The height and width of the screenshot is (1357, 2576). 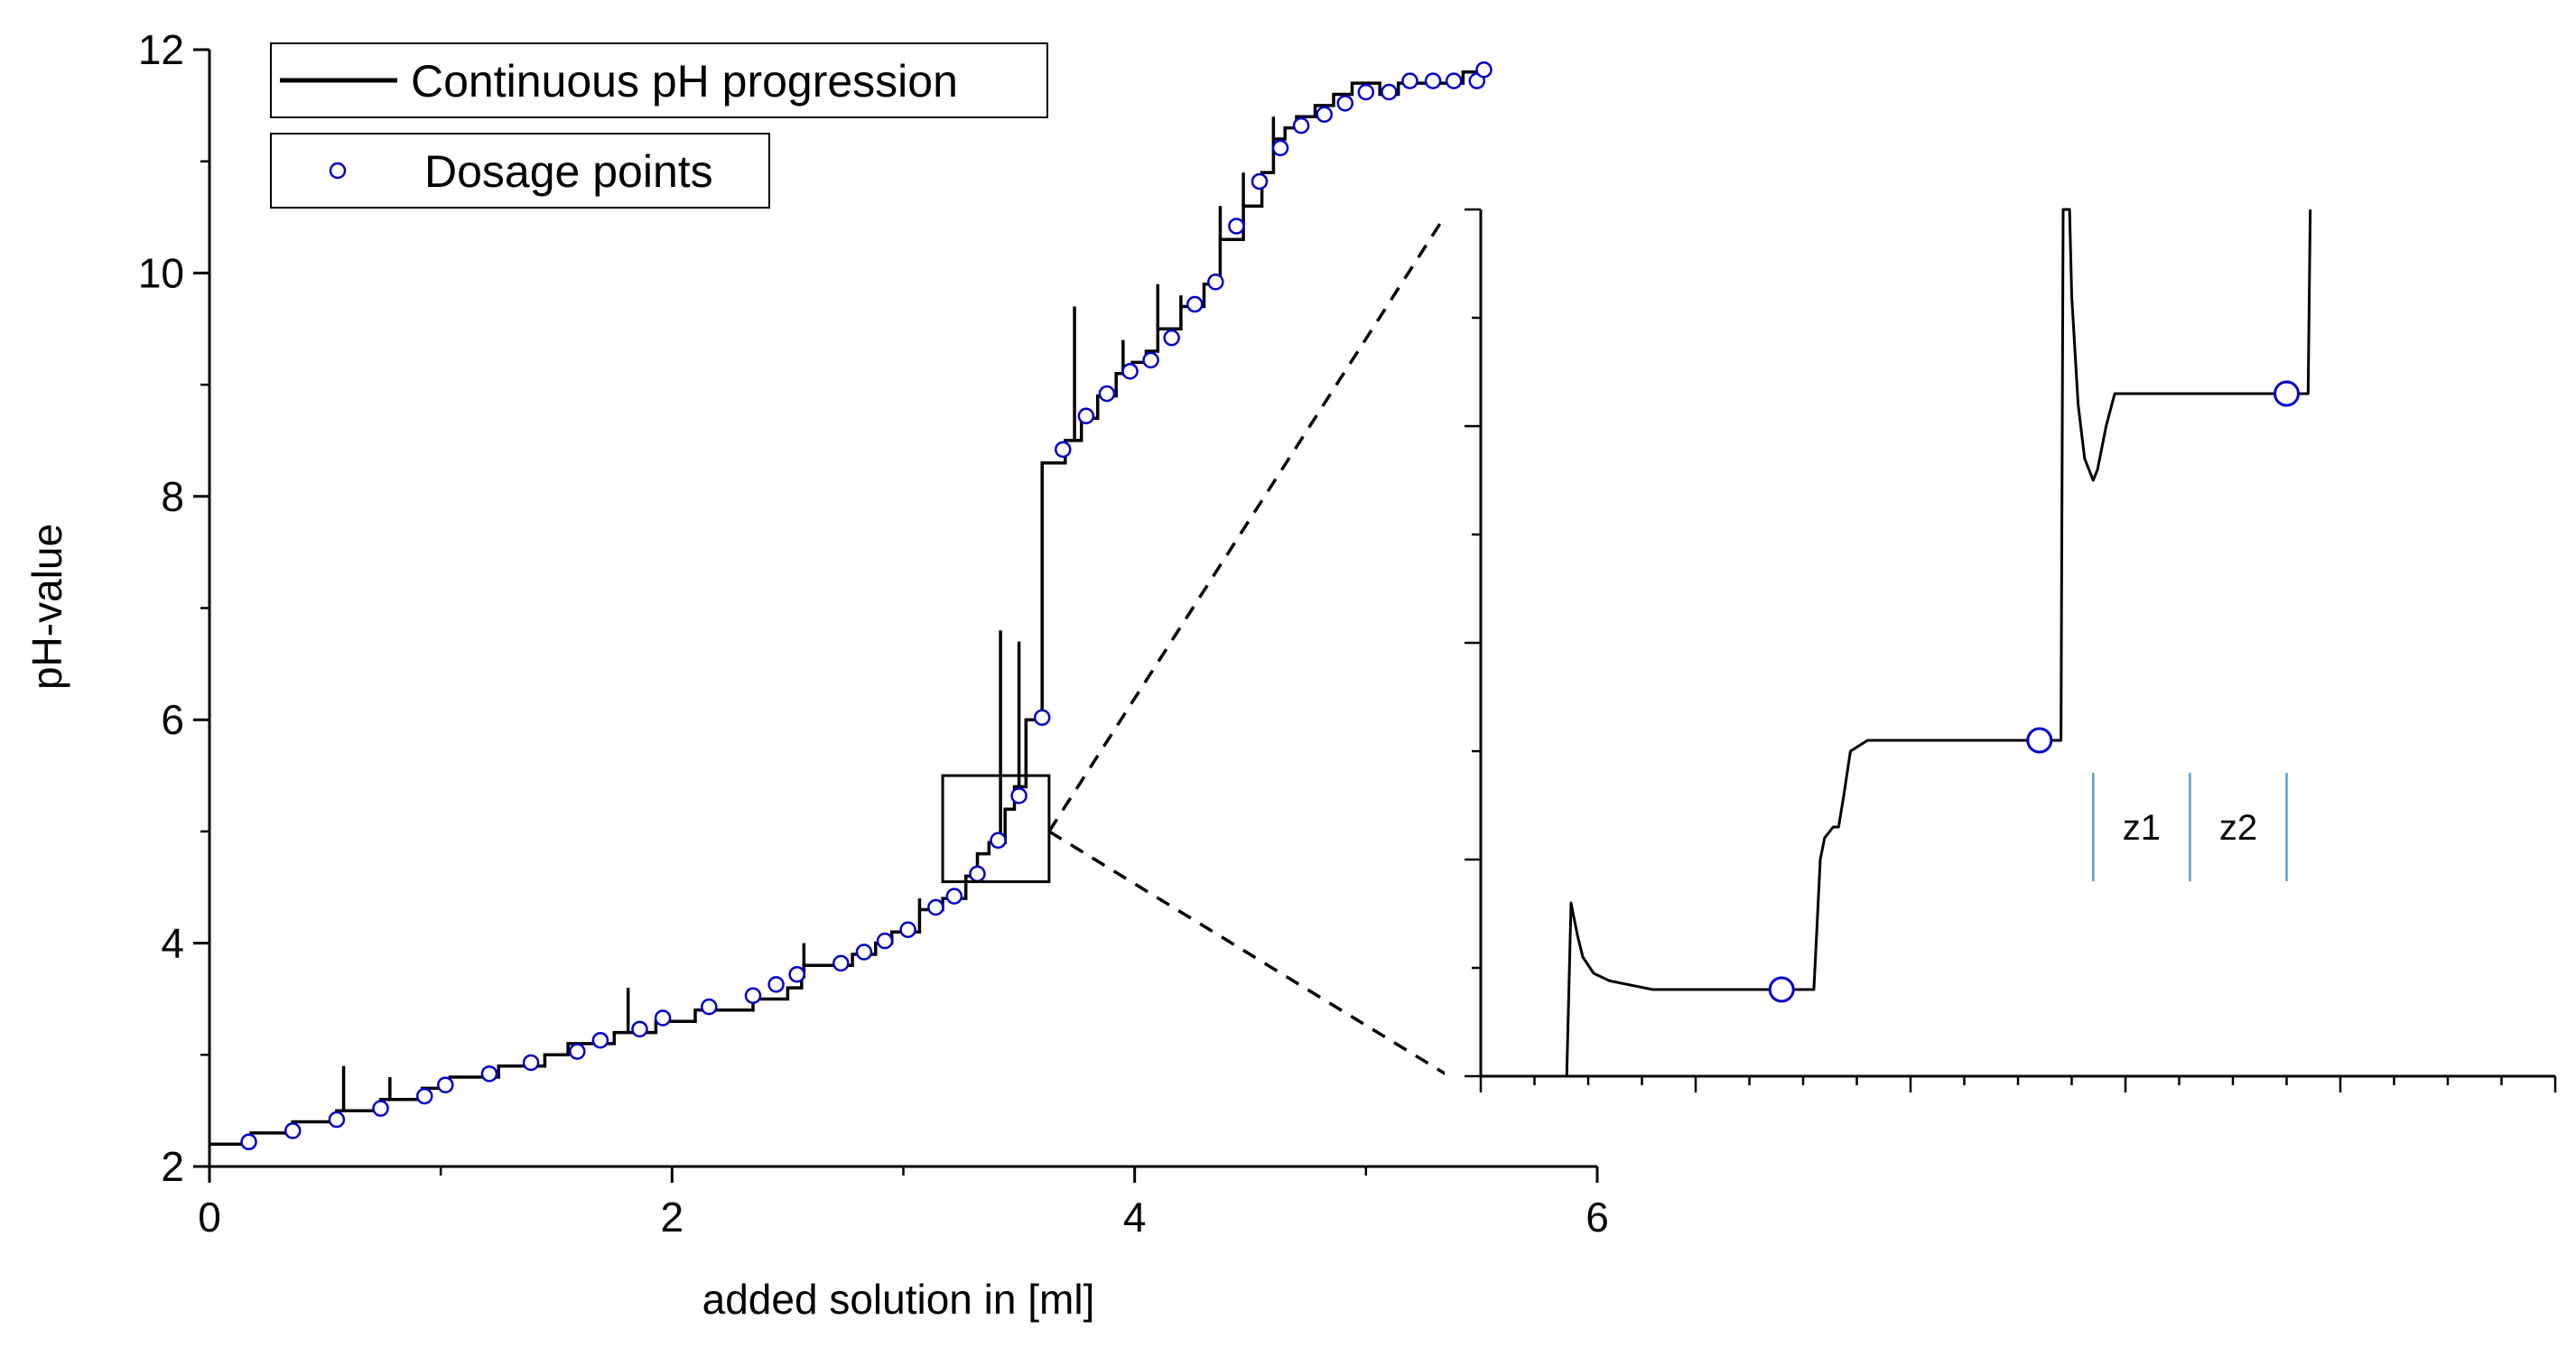 What do you see at coordinates (172, 719) in the screenshot?
I see `y-tick-label: 6` at bounding box center [172, 719].